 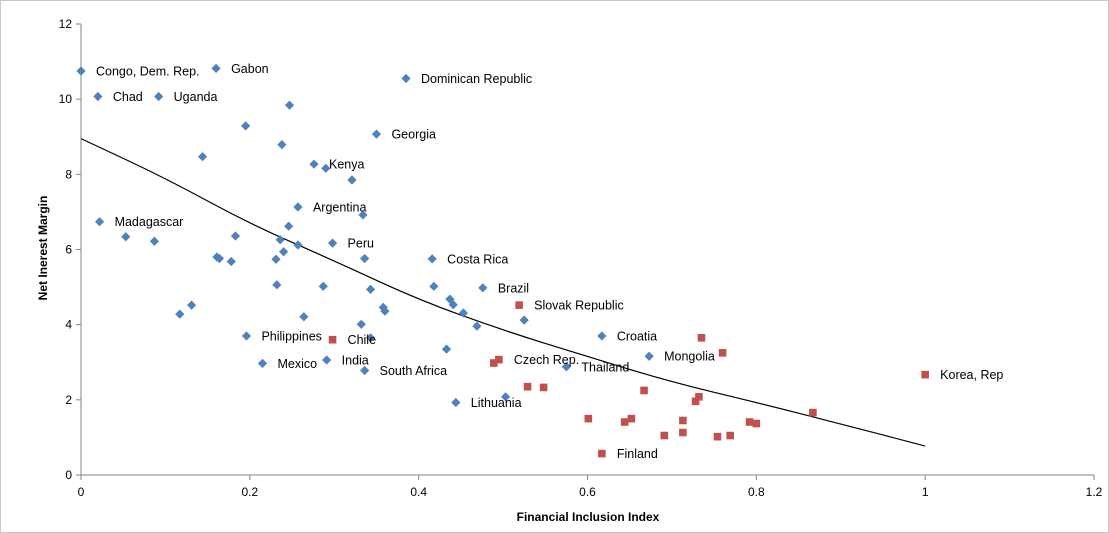 What do you see at coordinates (250, 69) in the screenshot?
I see `point-label: Gabon` at bounding box center [250, 69].